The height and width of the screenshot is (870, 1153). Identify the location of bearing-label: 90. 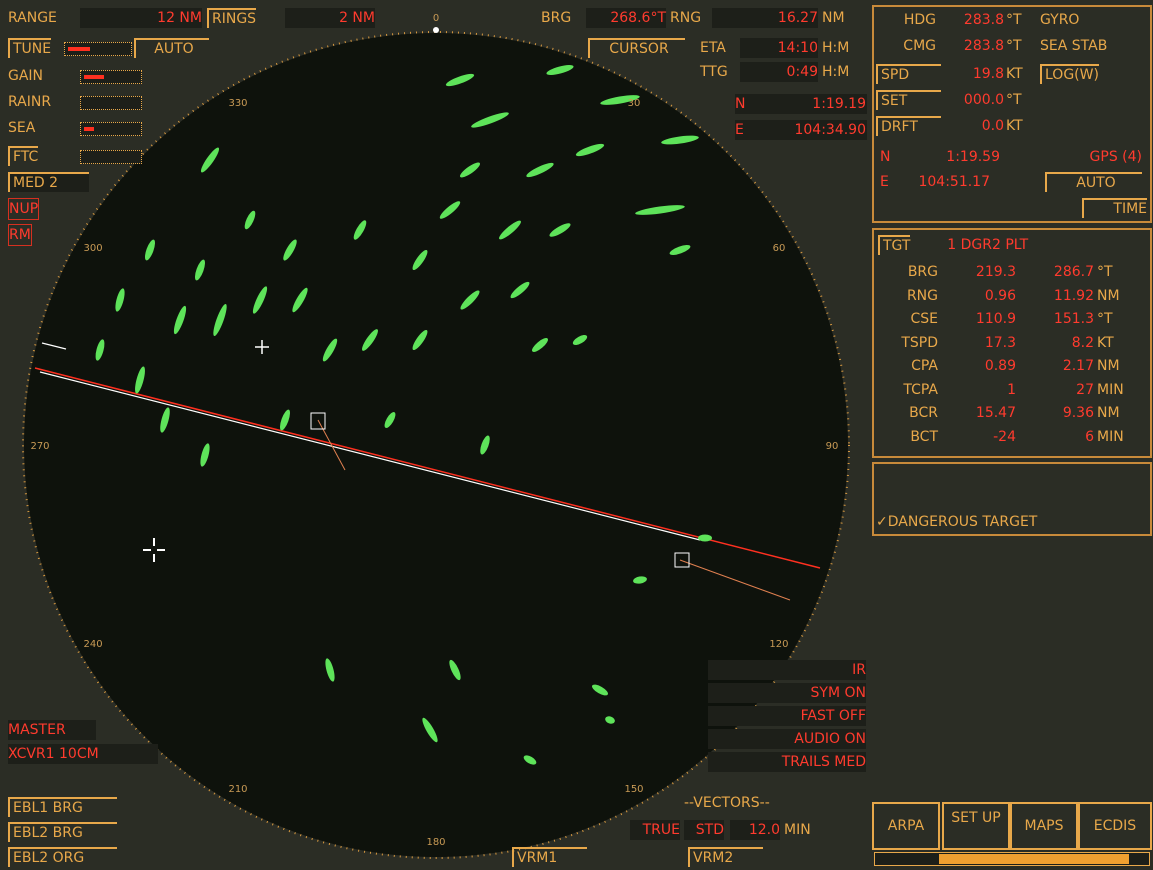
(832, 446).